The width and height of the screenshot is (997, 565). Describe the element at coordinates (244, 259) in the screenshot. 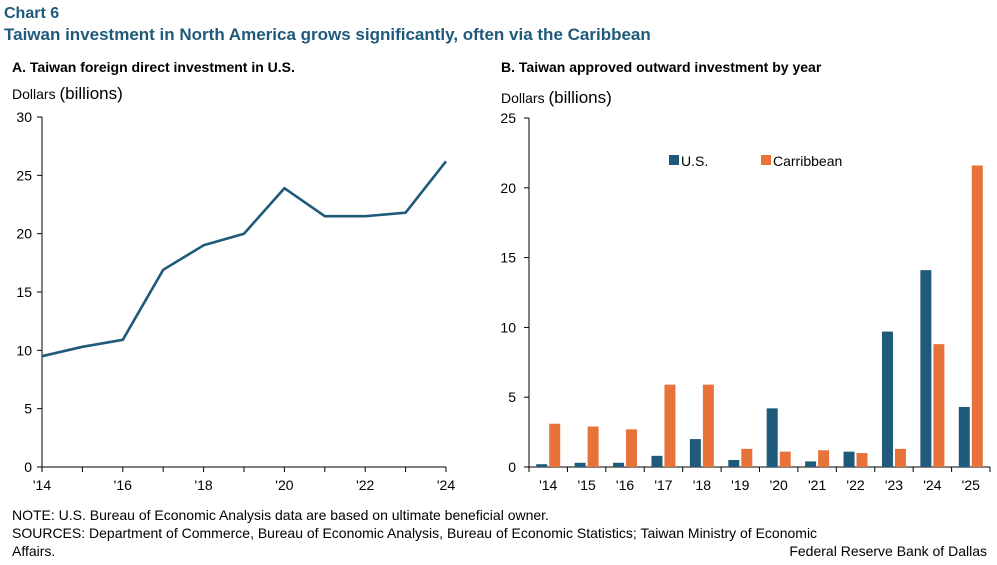

I see `panel-a-series-line` at that location.